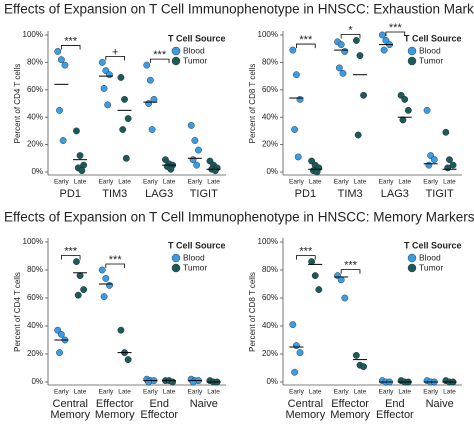 The width and height of the screenshot is (474, 428). What do you see at coordinates (268, 241) in the screenshot?
I see `y-tick-label: 100%` at bounding box center [268, 241].